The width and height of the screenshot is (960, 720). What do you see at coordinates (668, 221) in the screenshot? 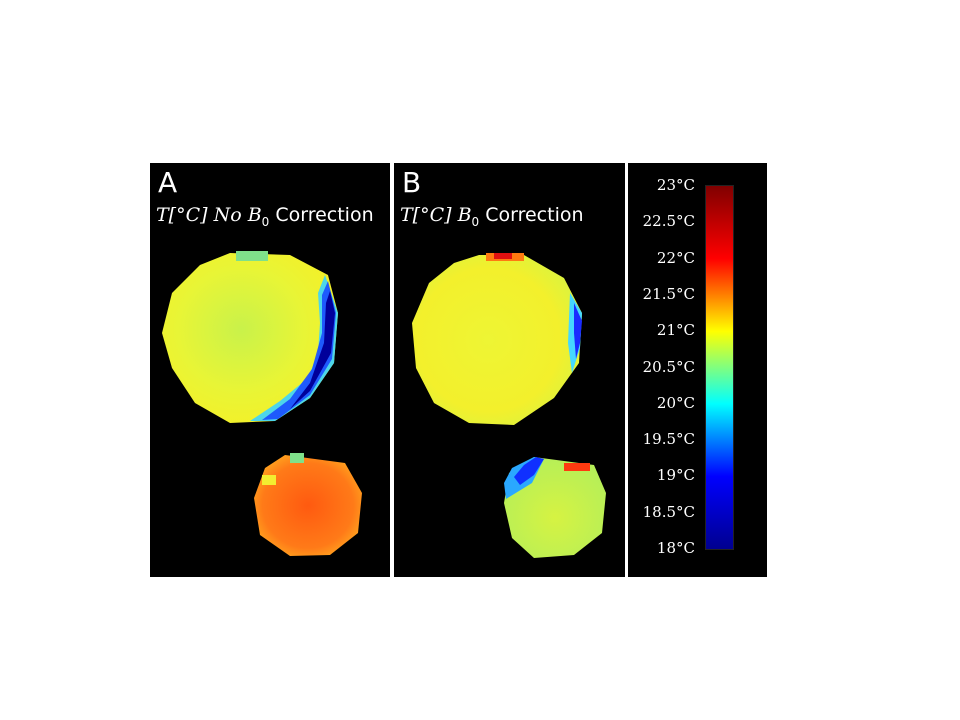
I see `colorbar-tick-label: 22.5°C` at bounding box center [668, 221].